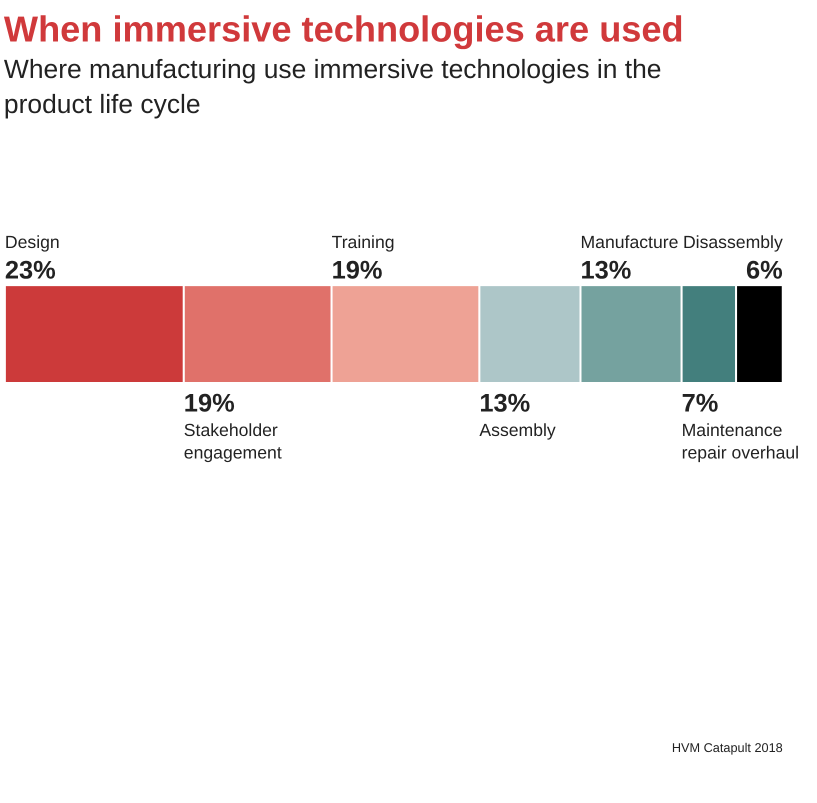  Describe the element at coordinates (764, 270) in the screenshot. I see `data-label: 6%` at that location.